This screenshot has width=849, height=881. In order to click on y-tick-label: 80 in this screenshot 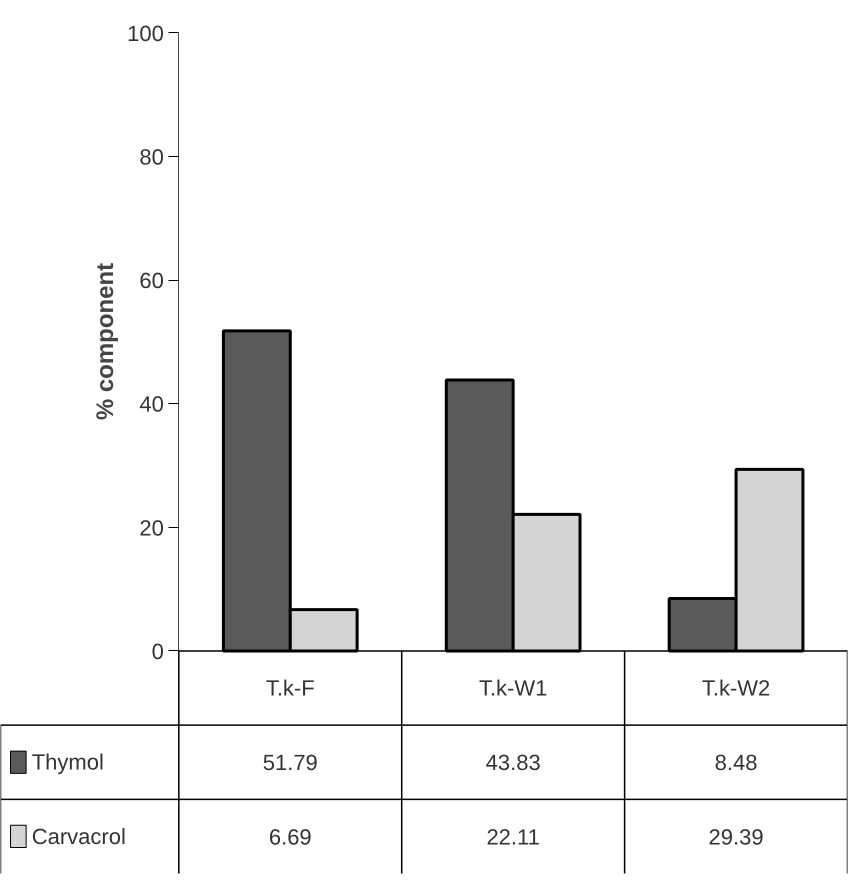, I will do `click(151, 157)`.